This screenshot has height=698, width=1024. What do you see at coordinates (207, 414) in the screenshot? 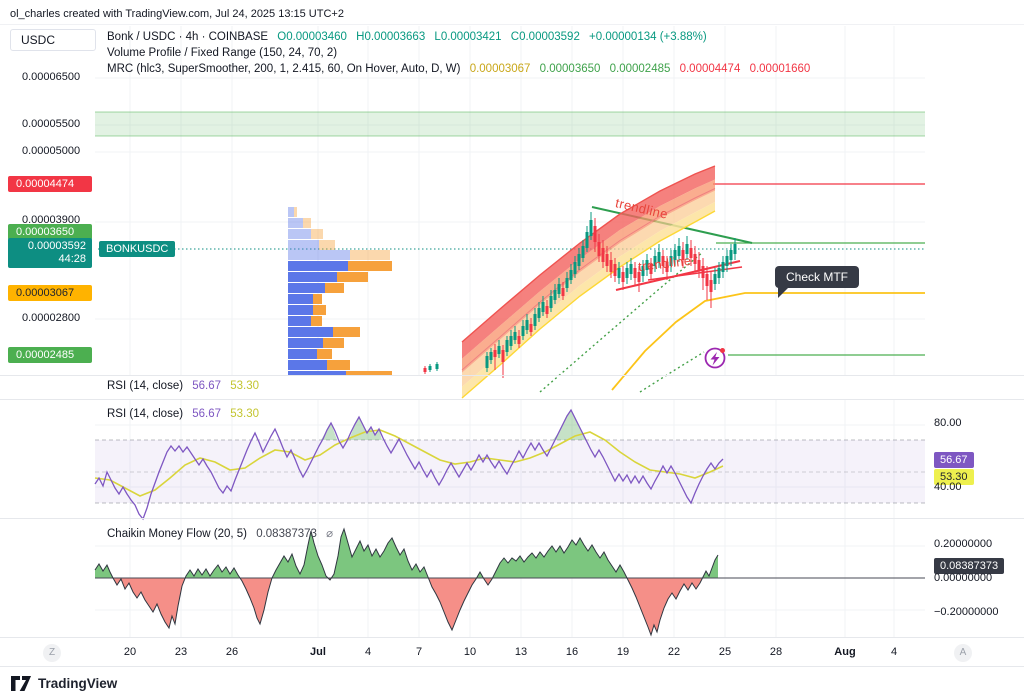
I see `rsi-value: 56.67` at bounding box center [207, 414].